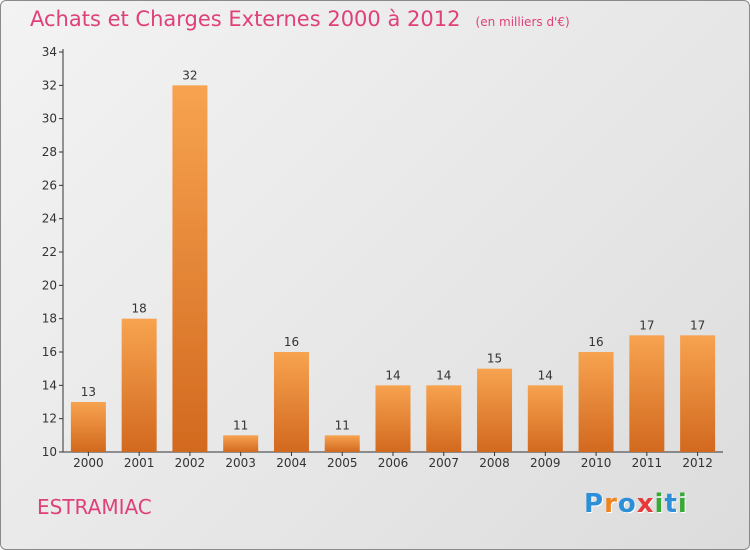  I want to click on y-tick-label: 16, so click(49, 352).